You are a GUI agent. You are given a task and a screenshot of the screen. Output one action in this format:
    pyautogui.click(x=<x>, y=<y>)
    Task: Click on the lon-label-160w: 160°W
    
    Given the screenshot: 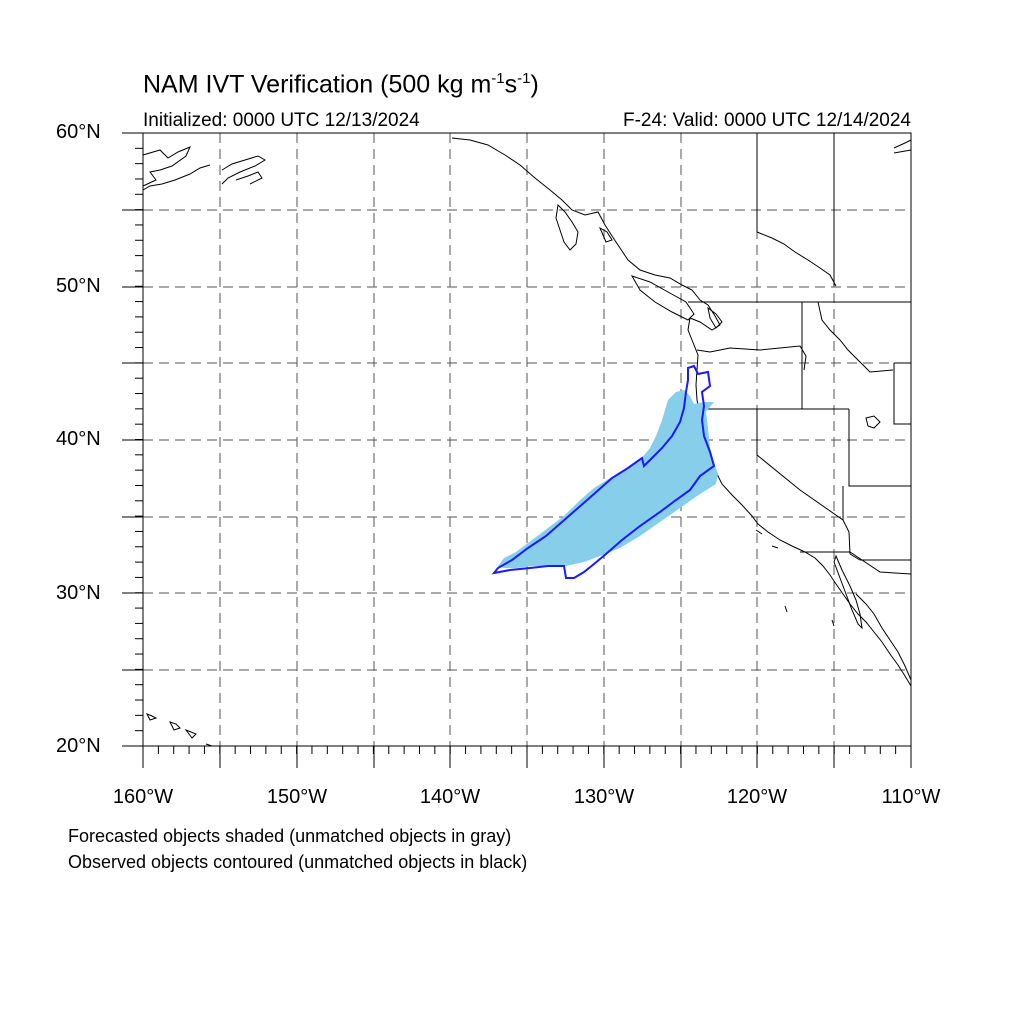 What is the action you would take?
    pyautogui.click(x=143, y=797)
    